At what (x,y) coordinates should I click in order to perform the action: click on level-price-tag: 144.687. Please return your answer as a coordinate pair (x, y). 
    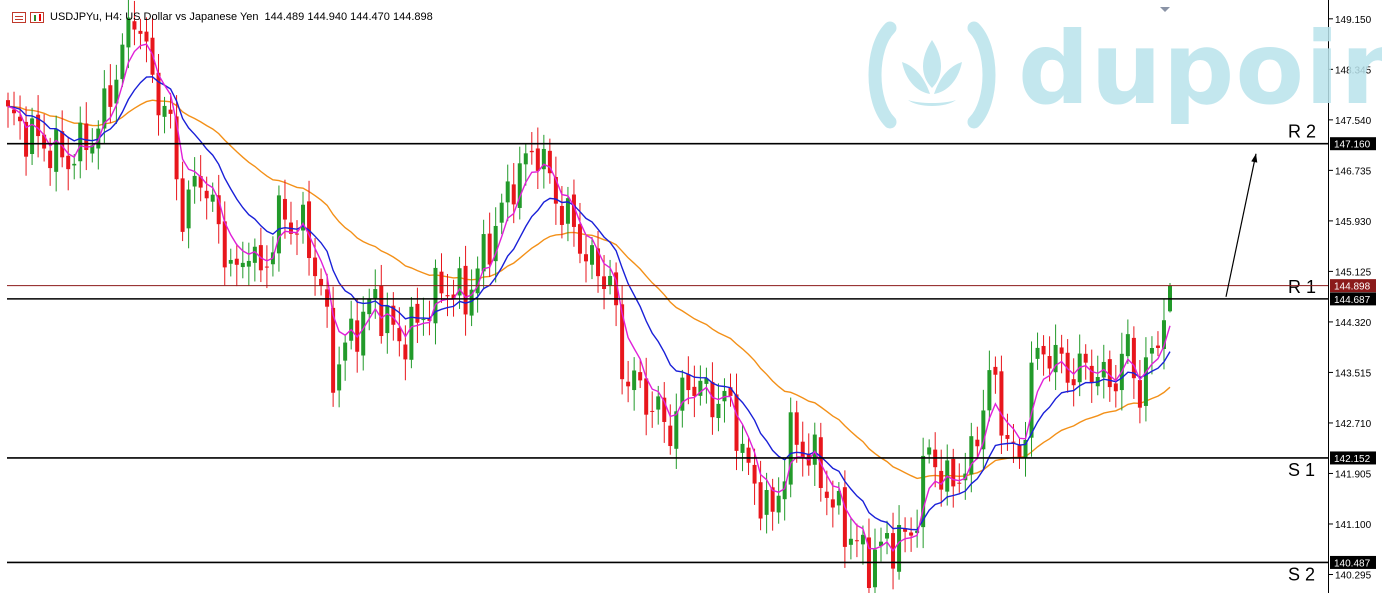
    Looking at the image, I should click on (1352, 300).